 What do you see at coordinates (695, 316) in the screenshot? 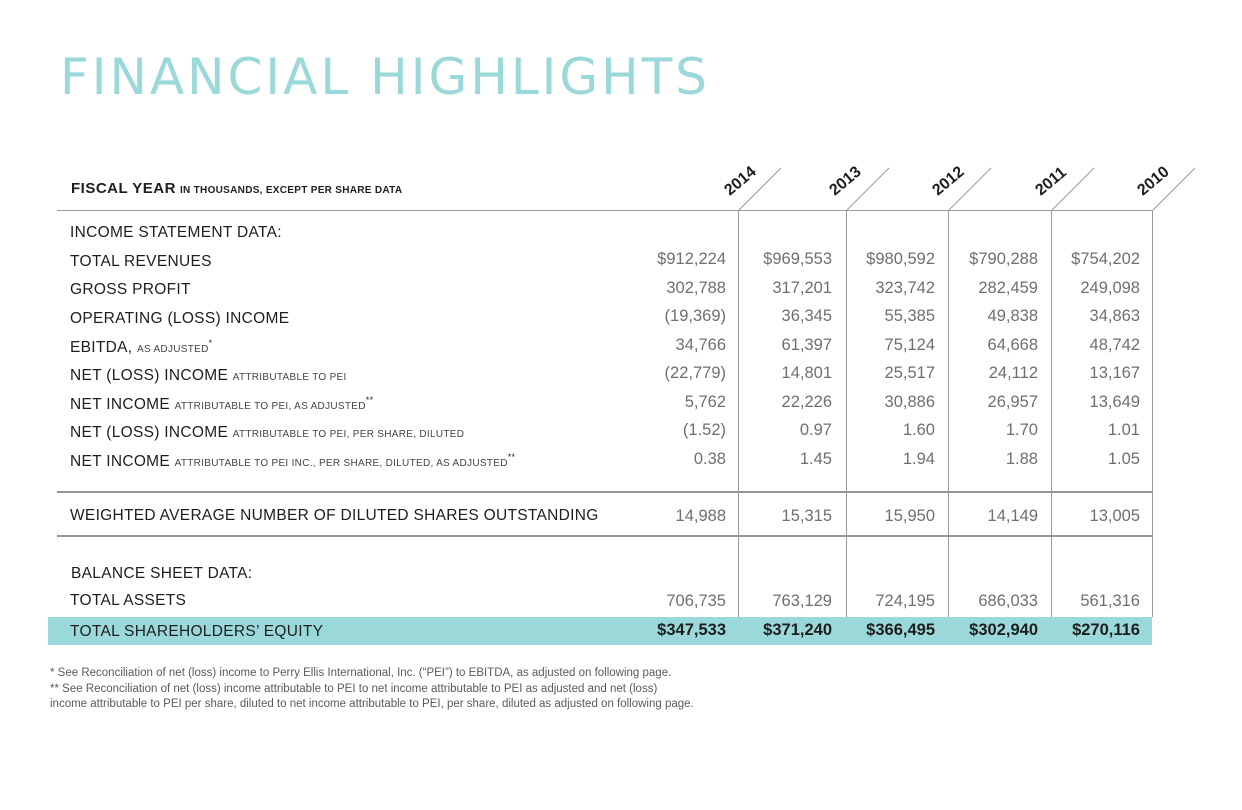
I see `cell-row3-2014: (19,369)` at bounding box center [695, 316].